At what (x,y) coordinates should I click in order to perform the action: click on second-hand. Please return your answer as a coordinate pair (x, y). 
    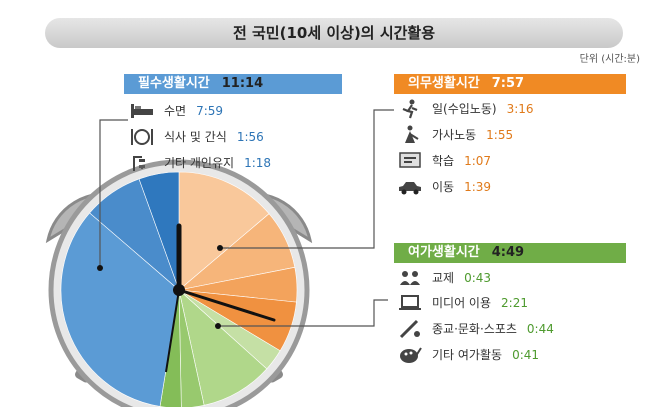
    Looking at the image, I should click on (172, 331).